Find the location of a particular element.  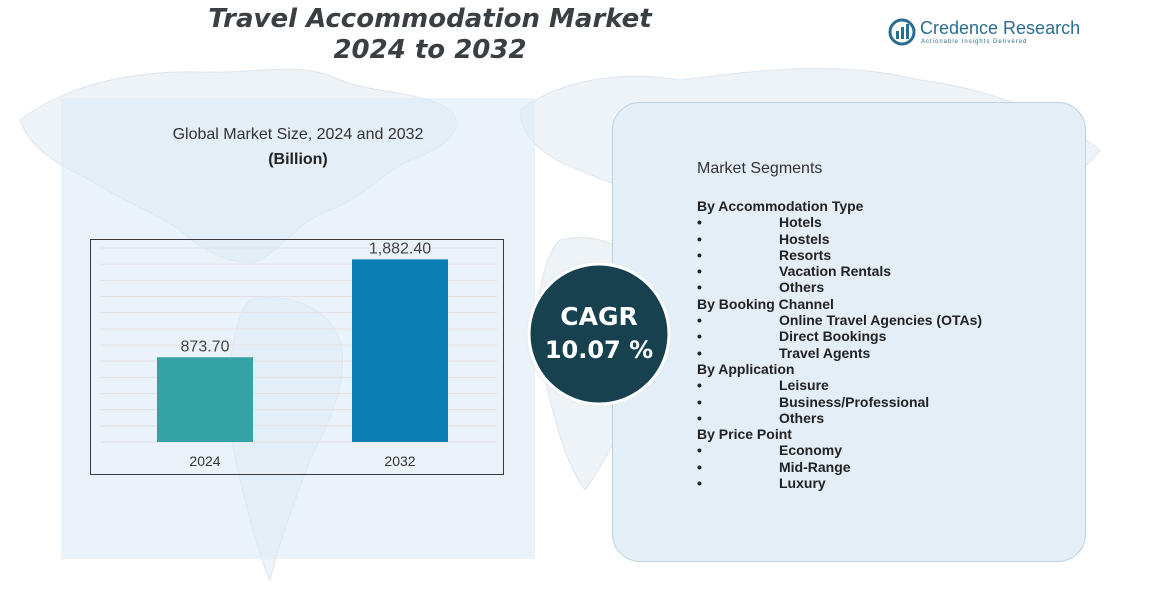

segment-item: • Hotels is located at coordinates (882, 222).